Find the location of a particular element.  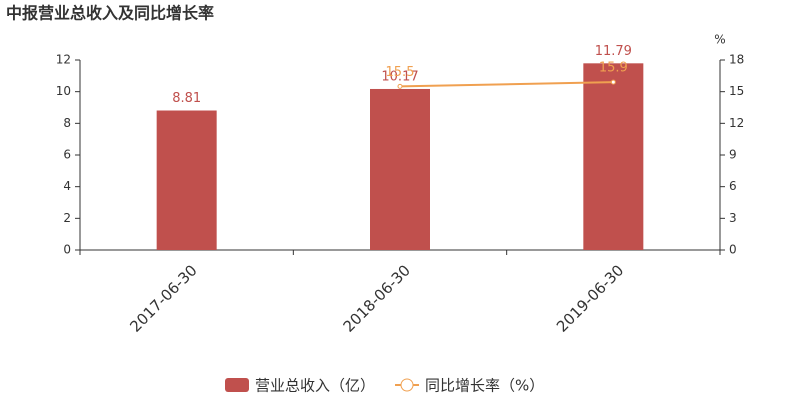

y-tick-label: 6 is located at coordinates (67, 155).